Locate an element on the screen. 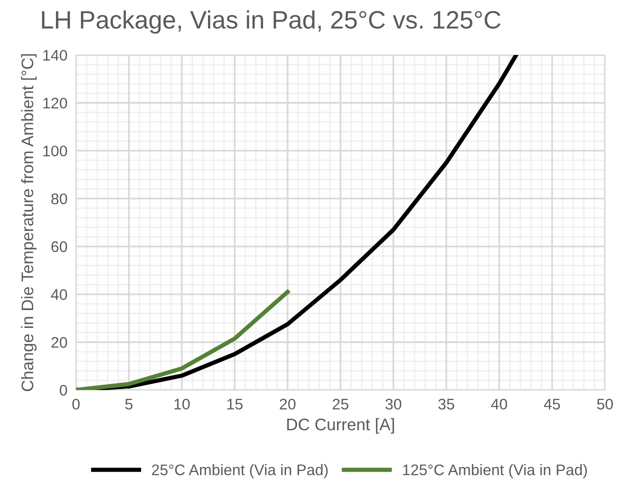  chart-title: LH Package, Vias in Pad, 25°C vs. 125°C is located at coordinates (271, 22).